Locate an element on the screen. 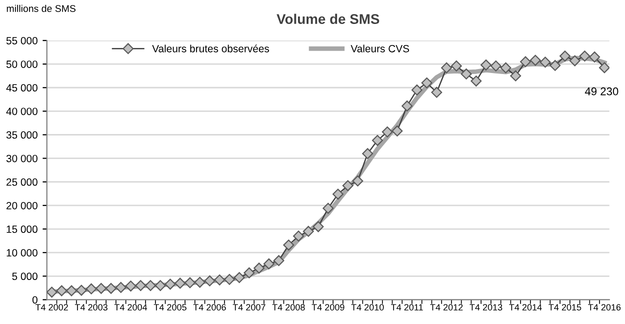 This screenshot has width=625, height=324. x-tick-label: T4 2002 is located at coordinates (51, 307).